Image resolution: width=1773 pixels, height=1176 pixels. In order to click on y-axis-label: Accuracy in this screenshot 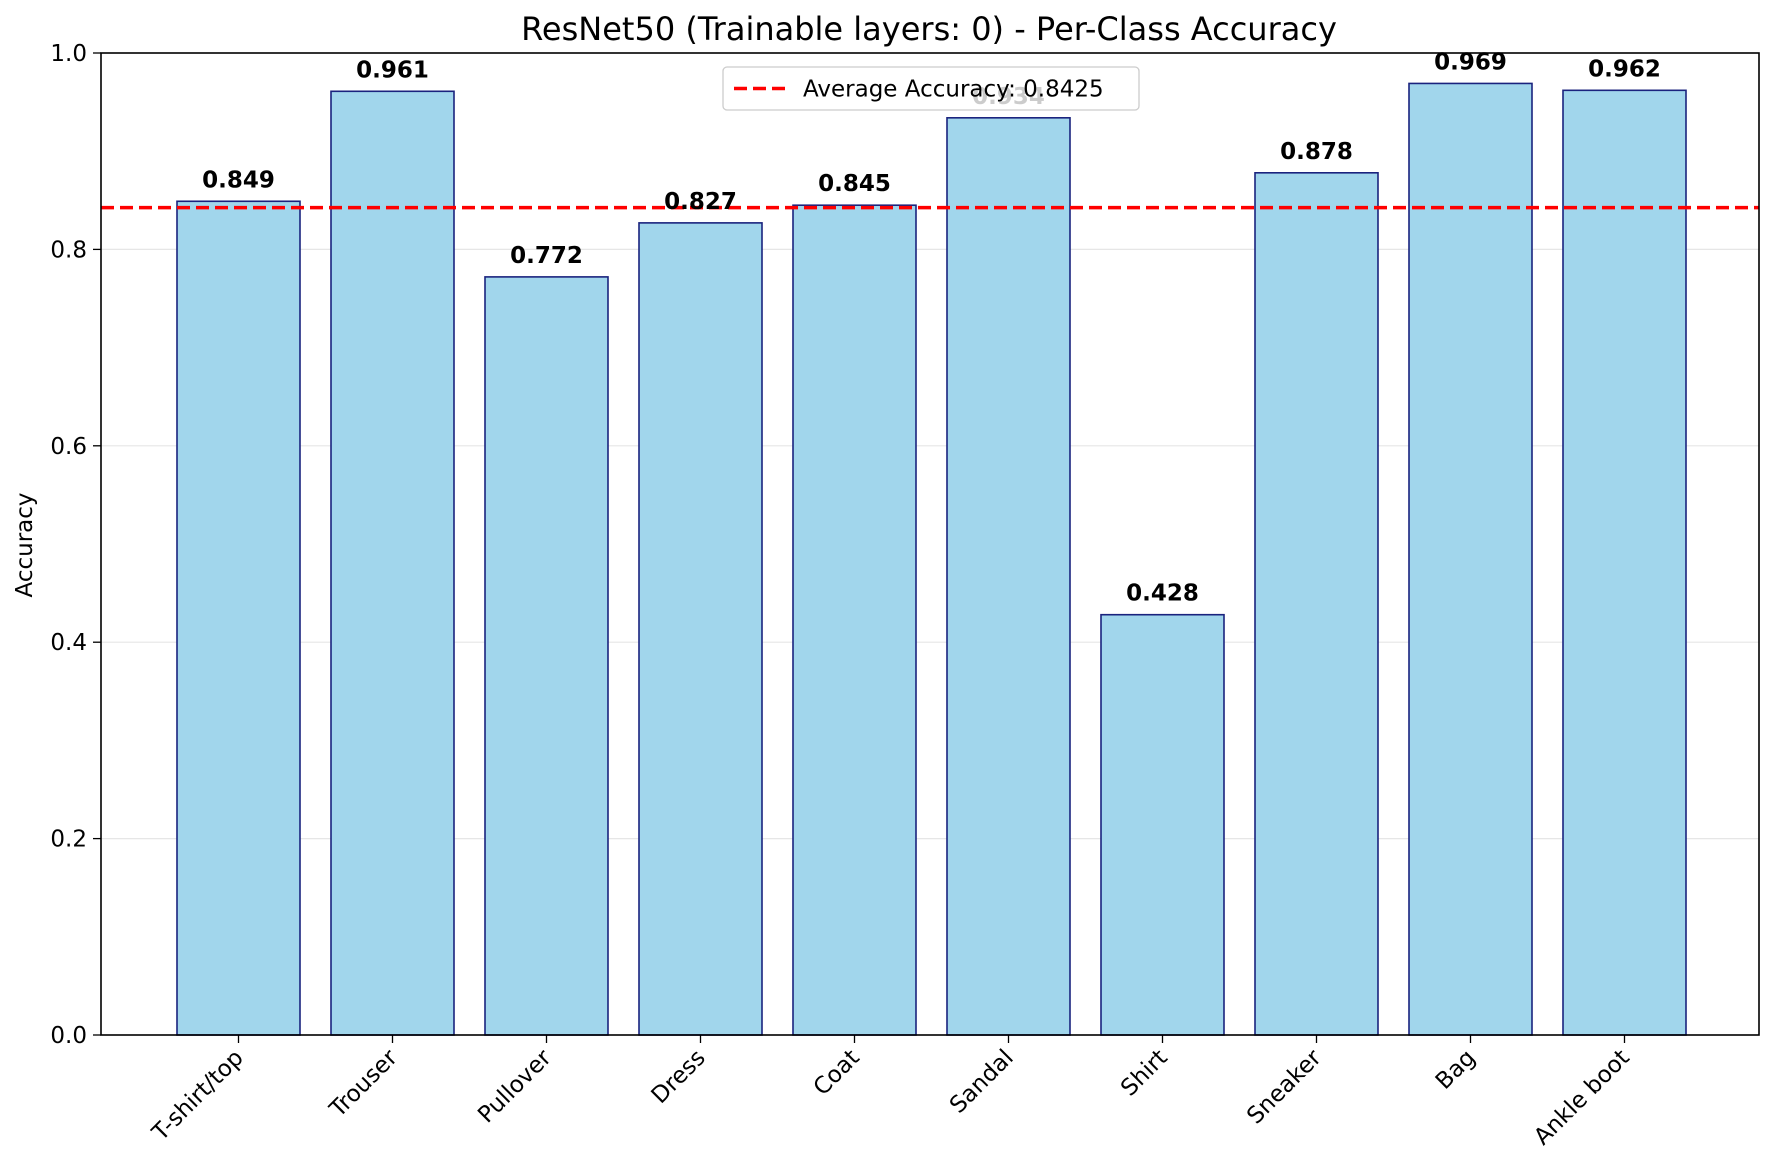, I will do `click(25, 544)`.